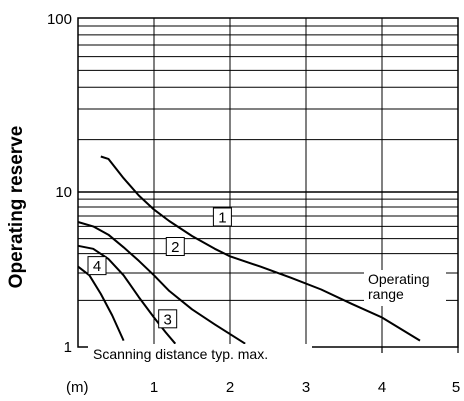 The height and width of the screenshot is (401, 464). I want to click on x-tick-label-2: 2, so click(230, 387).